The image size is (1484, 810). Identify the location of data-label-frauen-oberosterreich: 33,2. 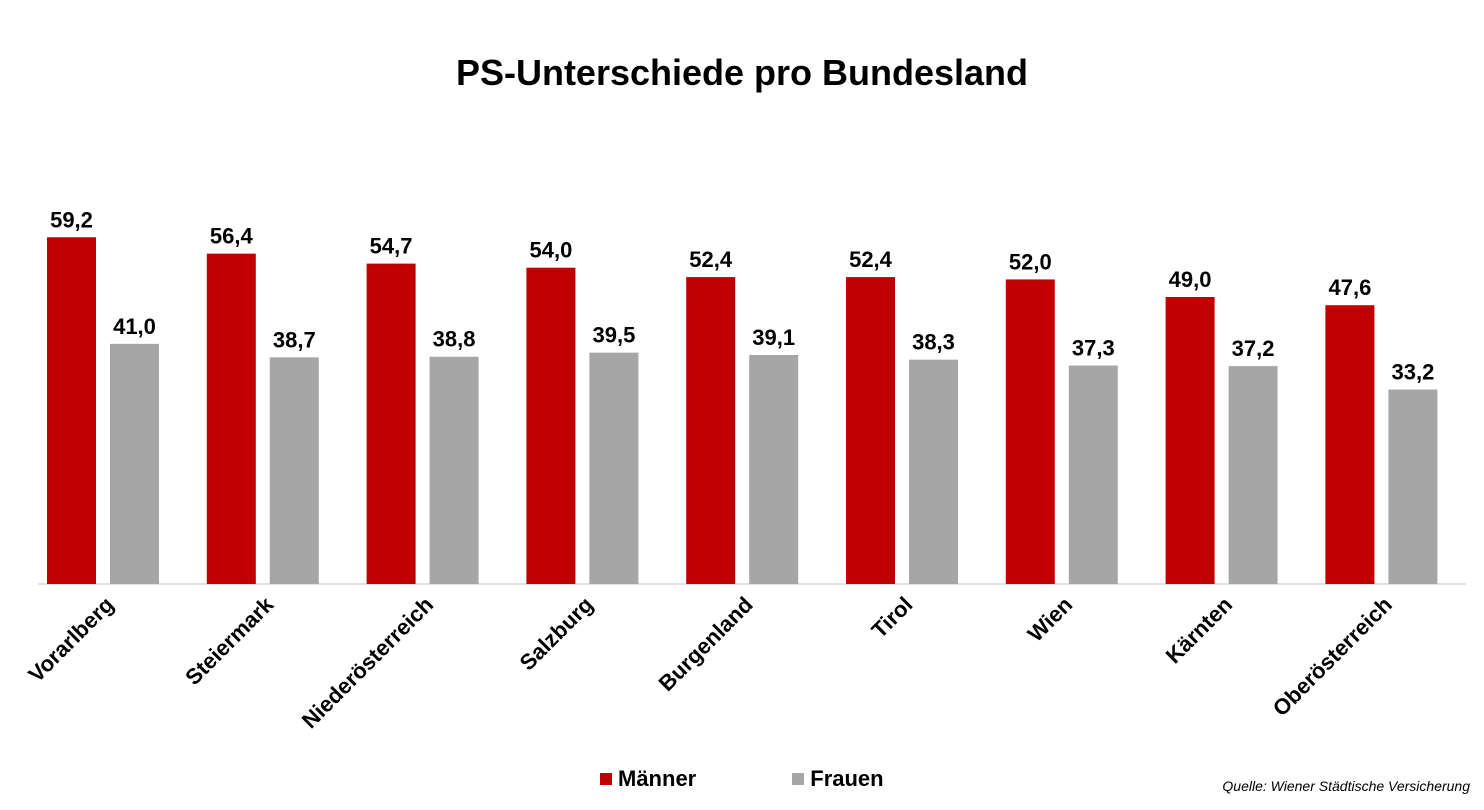
(1412, 372).